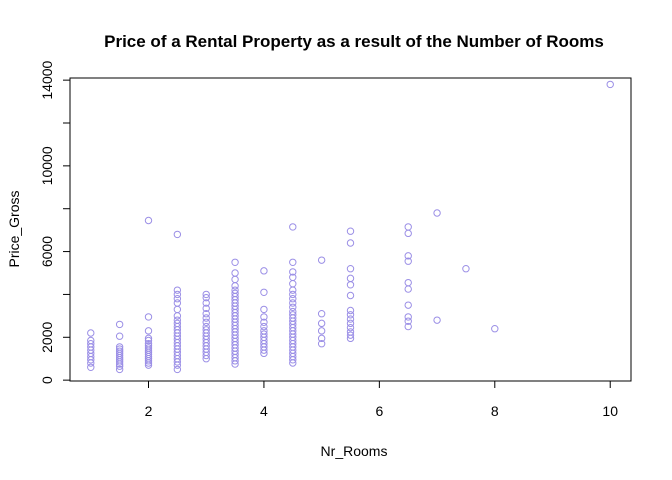 The width and height of the screenshot is (672, 480). What do you see at coordinates (47, 79) in the screenshot?
I see `y-tick-label: 14000` at bounding box center [47, 79].